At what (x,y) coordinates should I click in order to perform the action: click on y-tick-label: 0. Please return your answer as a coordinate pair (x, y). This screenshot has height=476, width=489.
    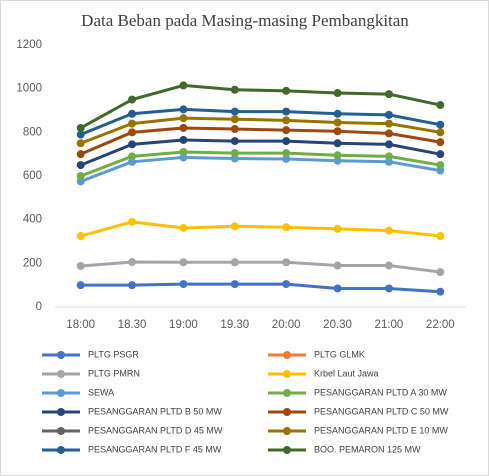
    Looking at the image, I should click on (39, 307).